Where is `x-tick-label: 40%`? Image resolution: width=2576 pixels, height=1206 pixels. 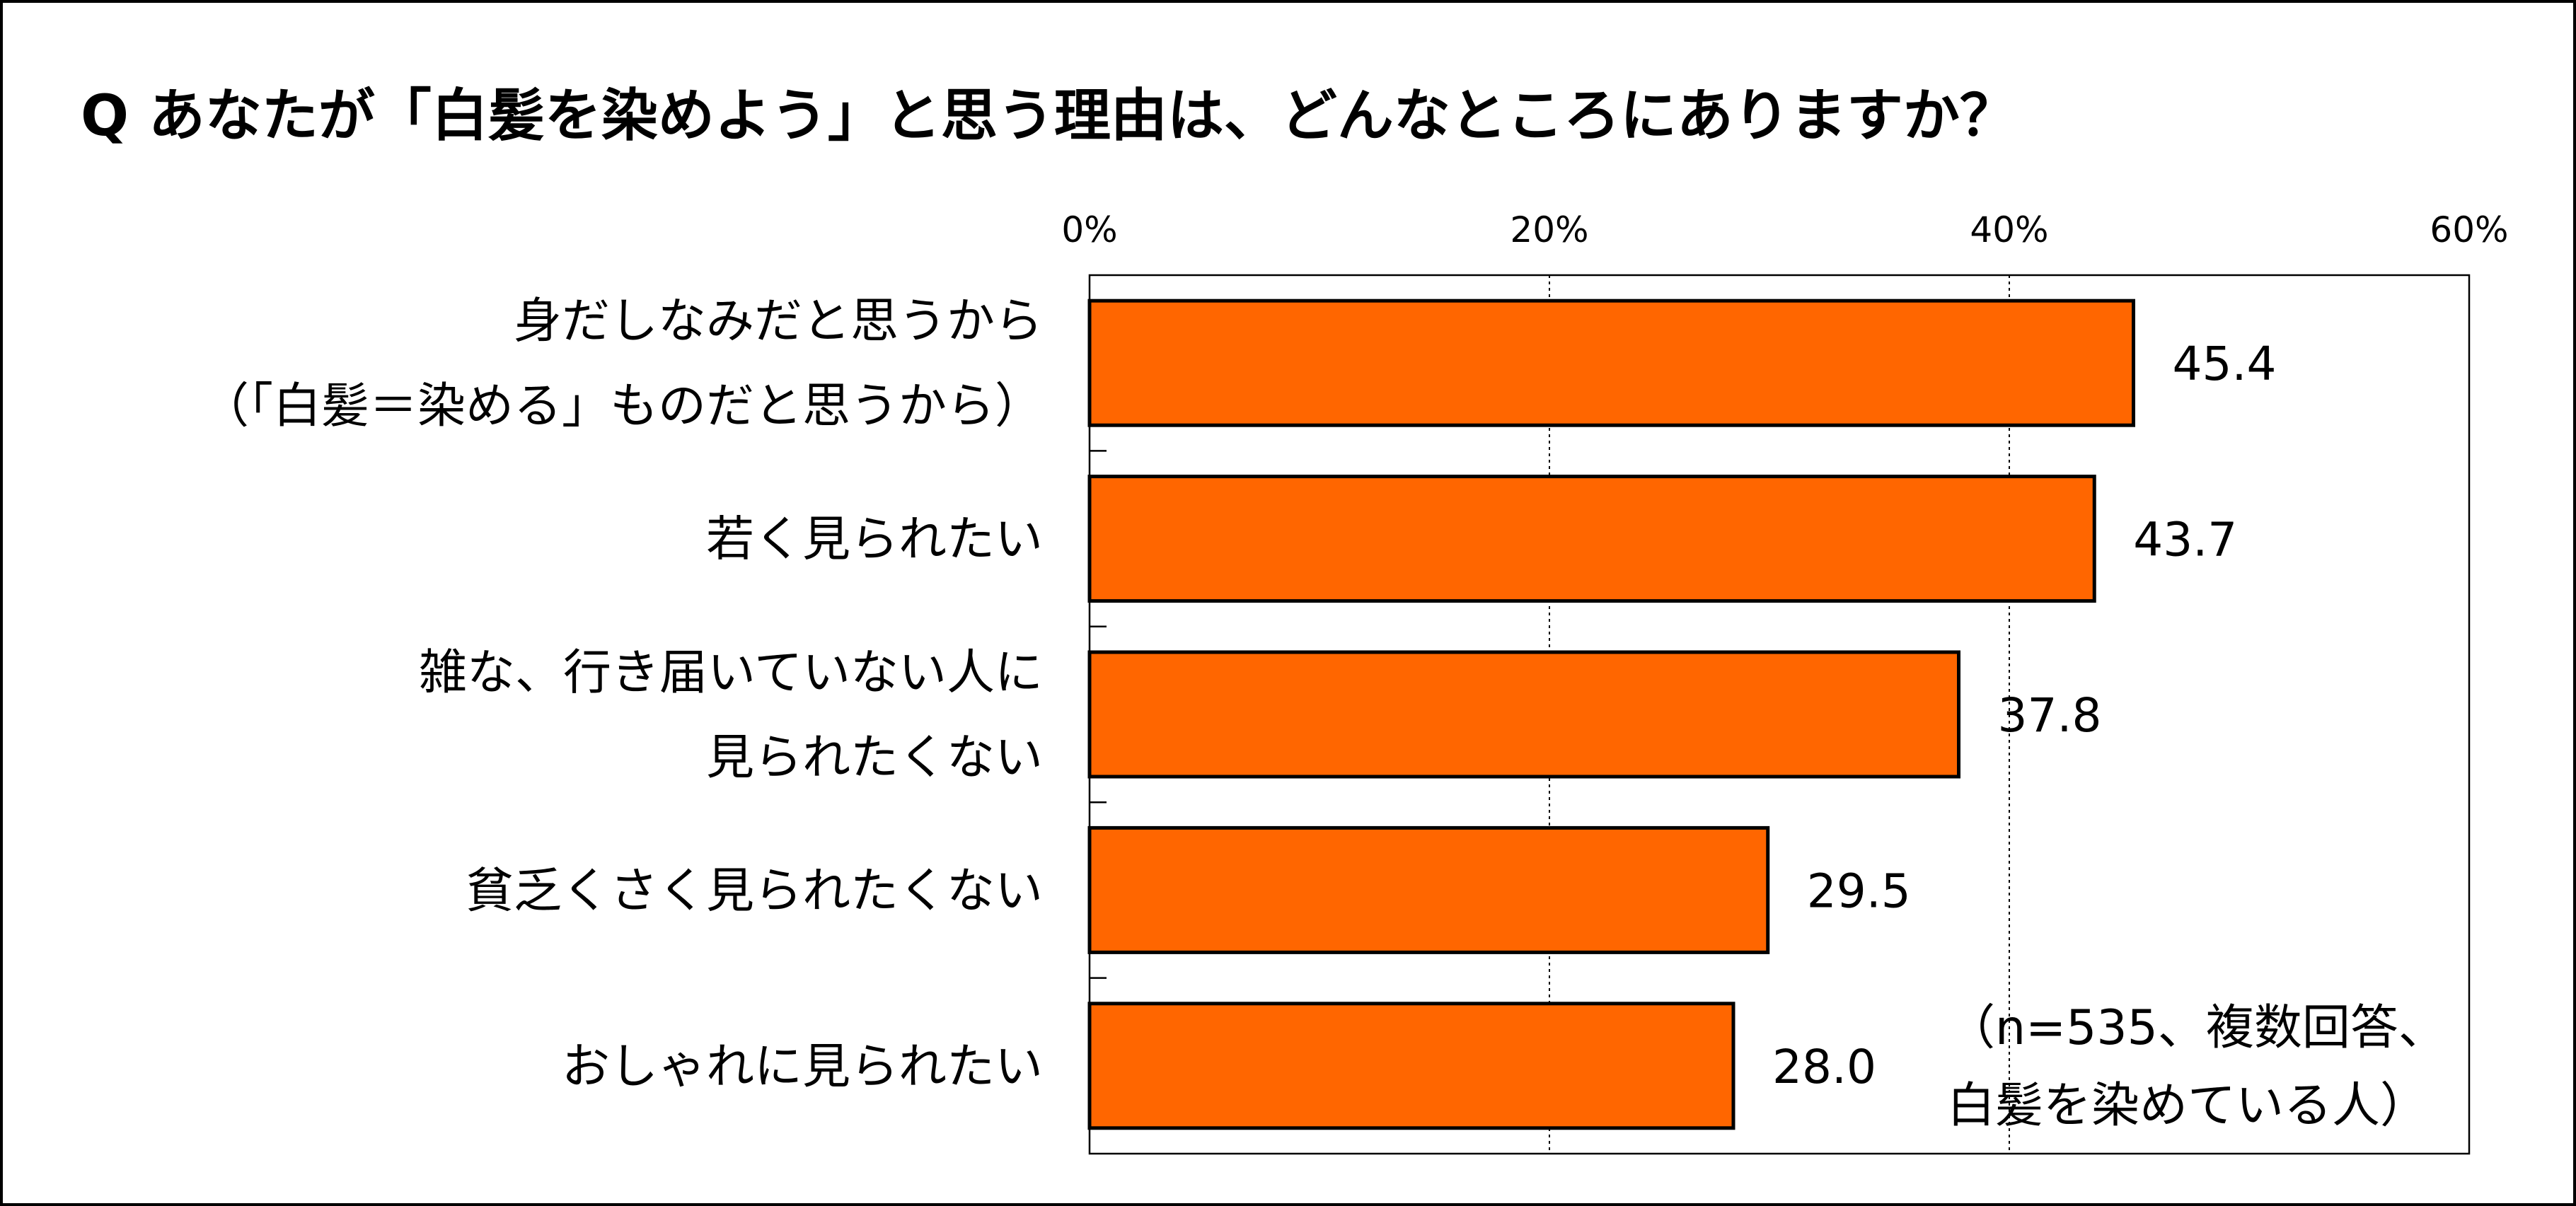 x-tick-label: 40% is located at coordinates (2009, 229).